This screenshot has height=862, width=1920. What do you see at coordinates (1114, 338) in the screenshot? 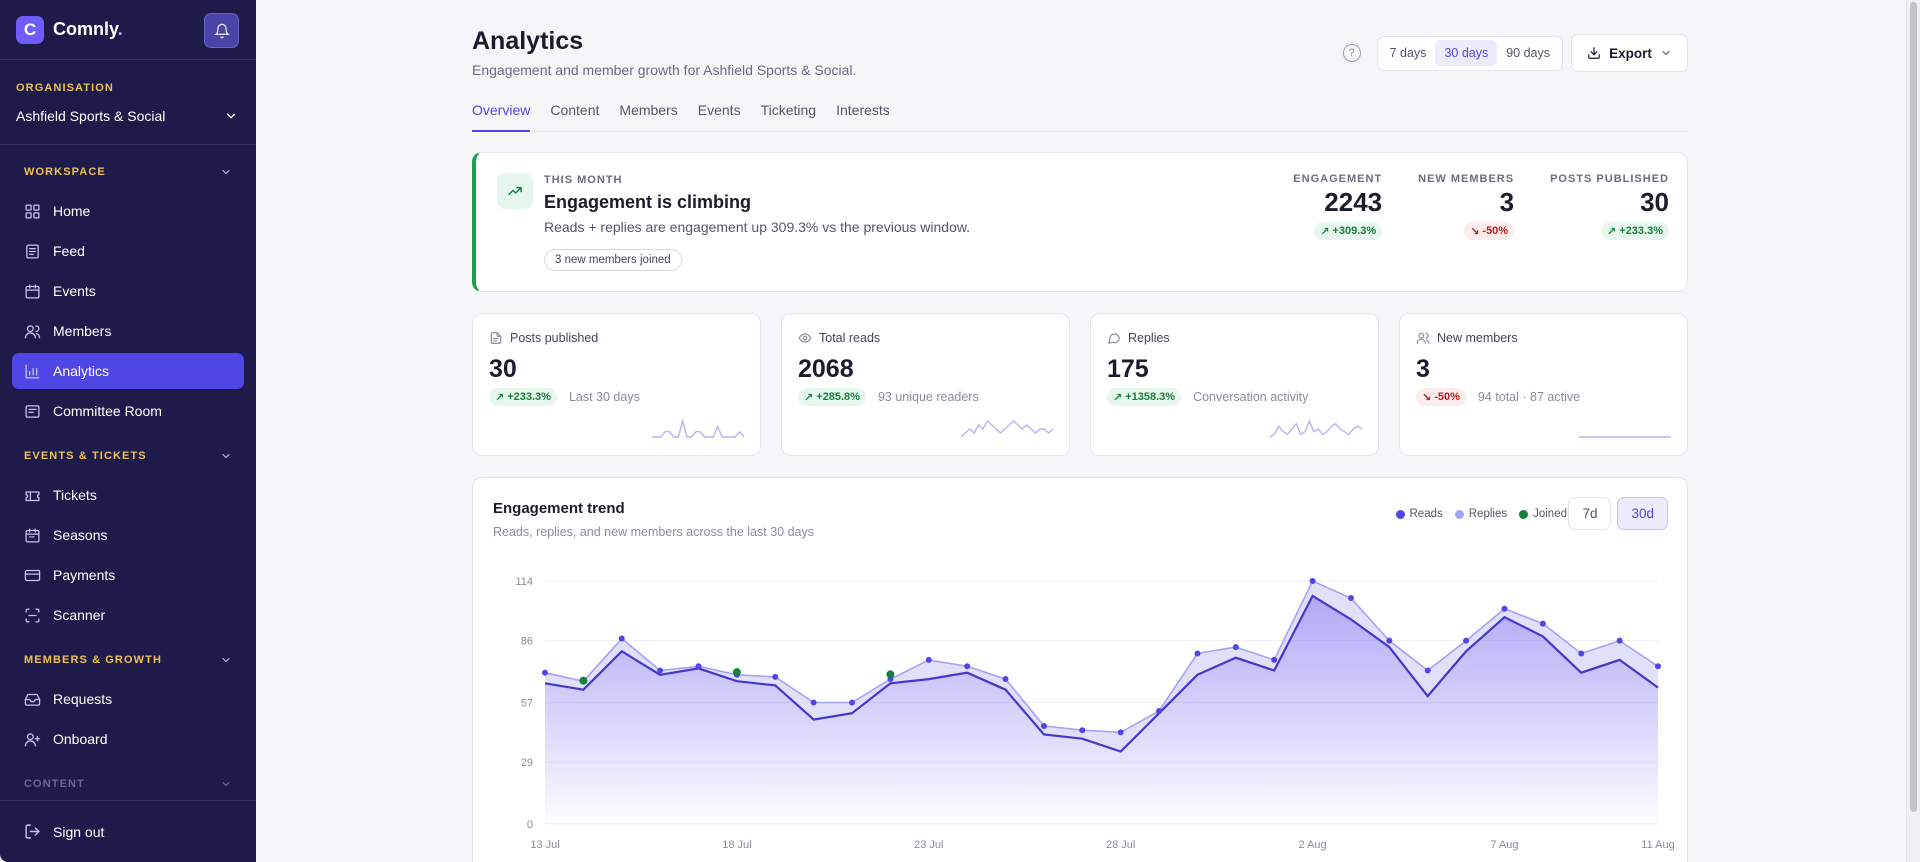
I see `chat-icon` at bounding box center [1114, 338].